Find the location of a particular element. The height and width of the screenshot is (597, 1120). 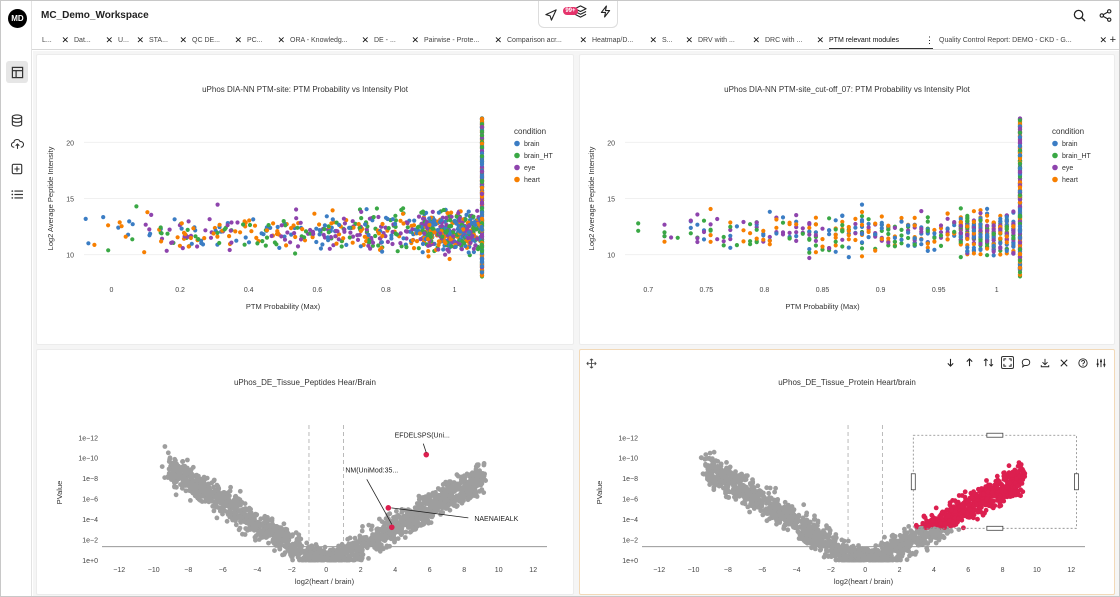

x-axis-label: log2(heart / brain) is located at coordinates (325, 581).